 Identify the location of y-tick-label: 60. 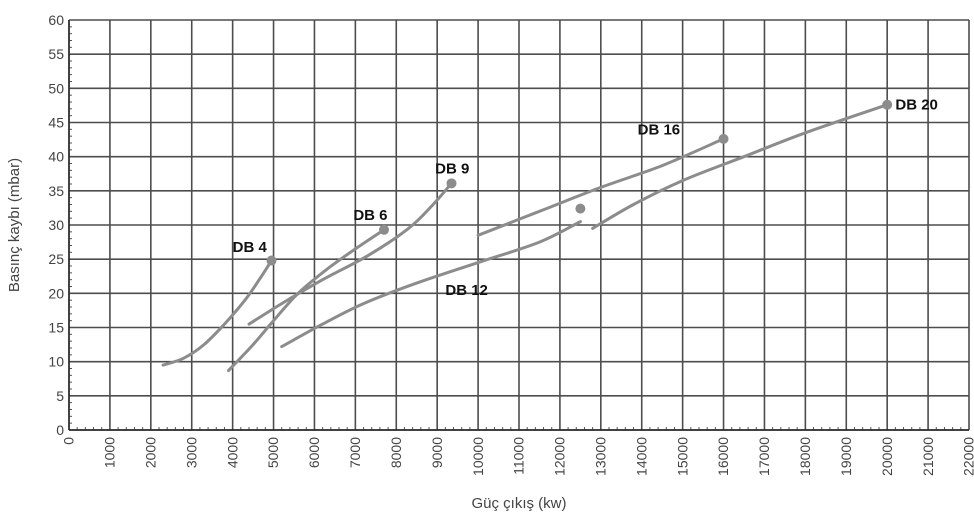
(56, 20).